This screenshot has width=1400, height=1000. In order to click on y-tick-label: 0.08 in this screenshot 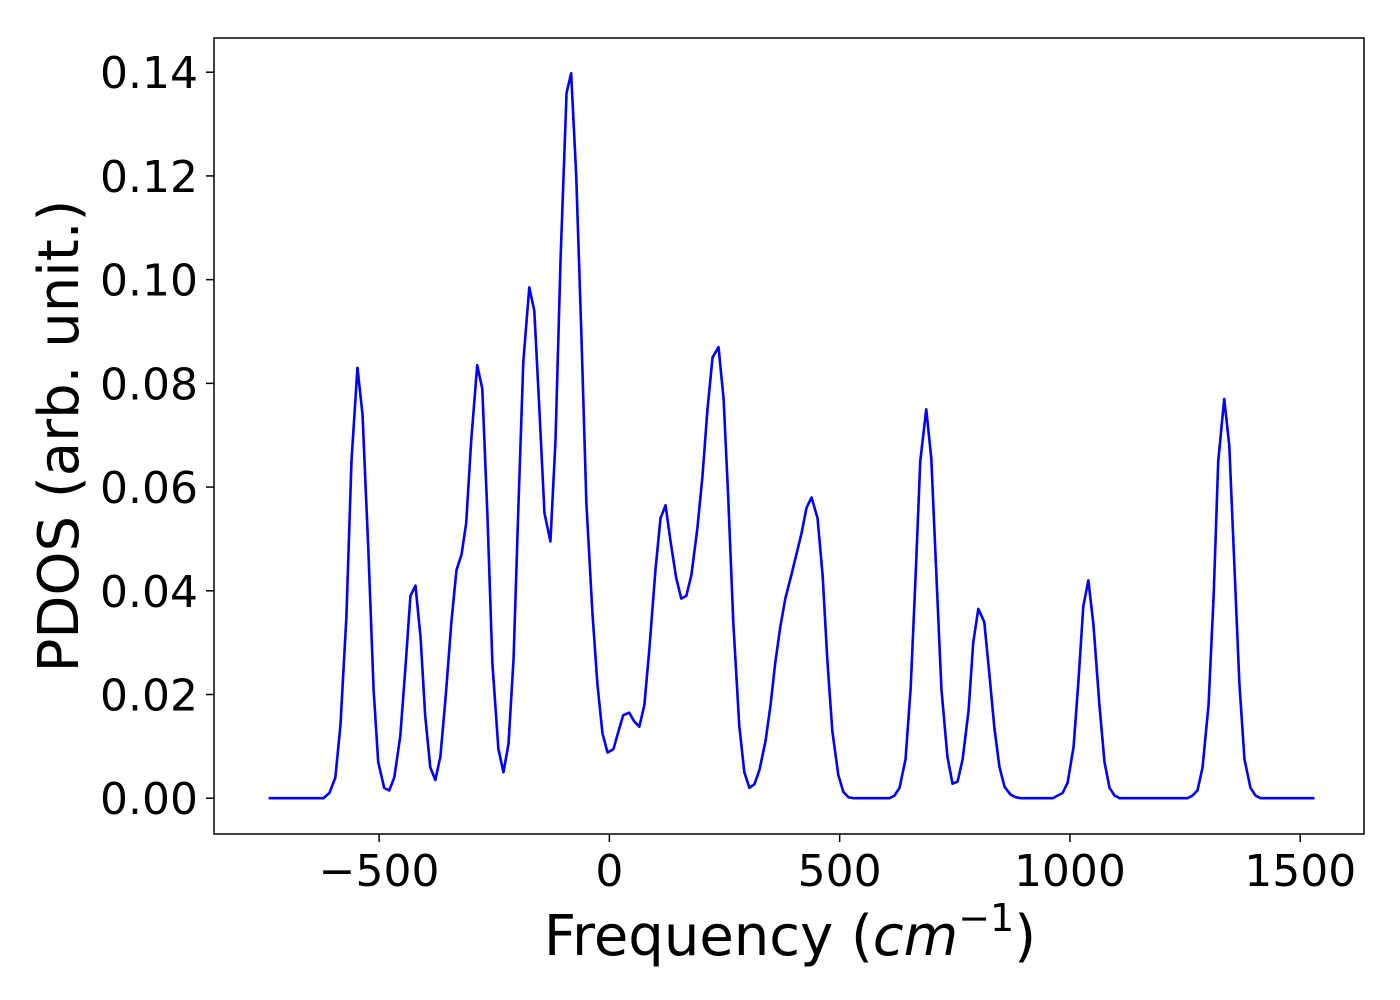, I will do `click(149, 384)`.